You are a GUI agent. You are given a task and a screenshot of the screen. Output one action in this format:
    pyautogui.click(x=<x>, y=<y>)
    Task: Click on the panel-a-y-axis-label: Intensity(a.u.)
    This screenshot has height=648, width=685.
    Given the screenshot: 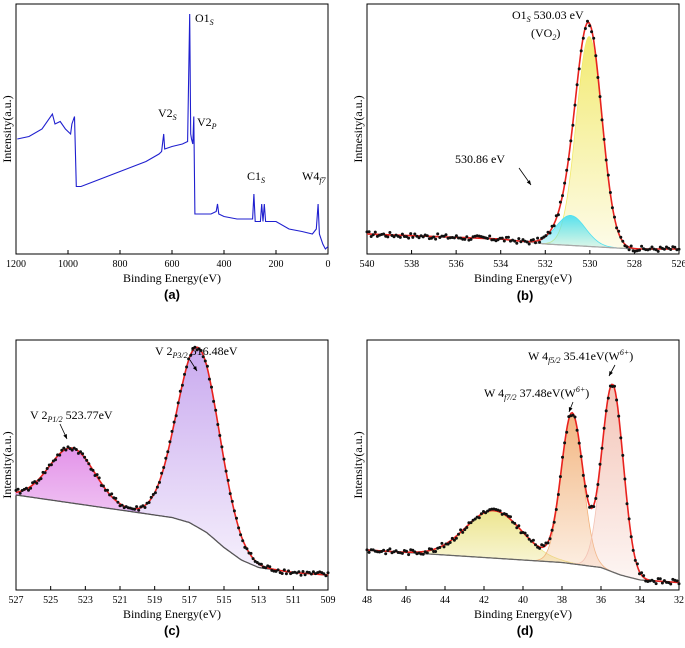 What is the action you would take?
    pyautogui.click(x=7, y=128)
    